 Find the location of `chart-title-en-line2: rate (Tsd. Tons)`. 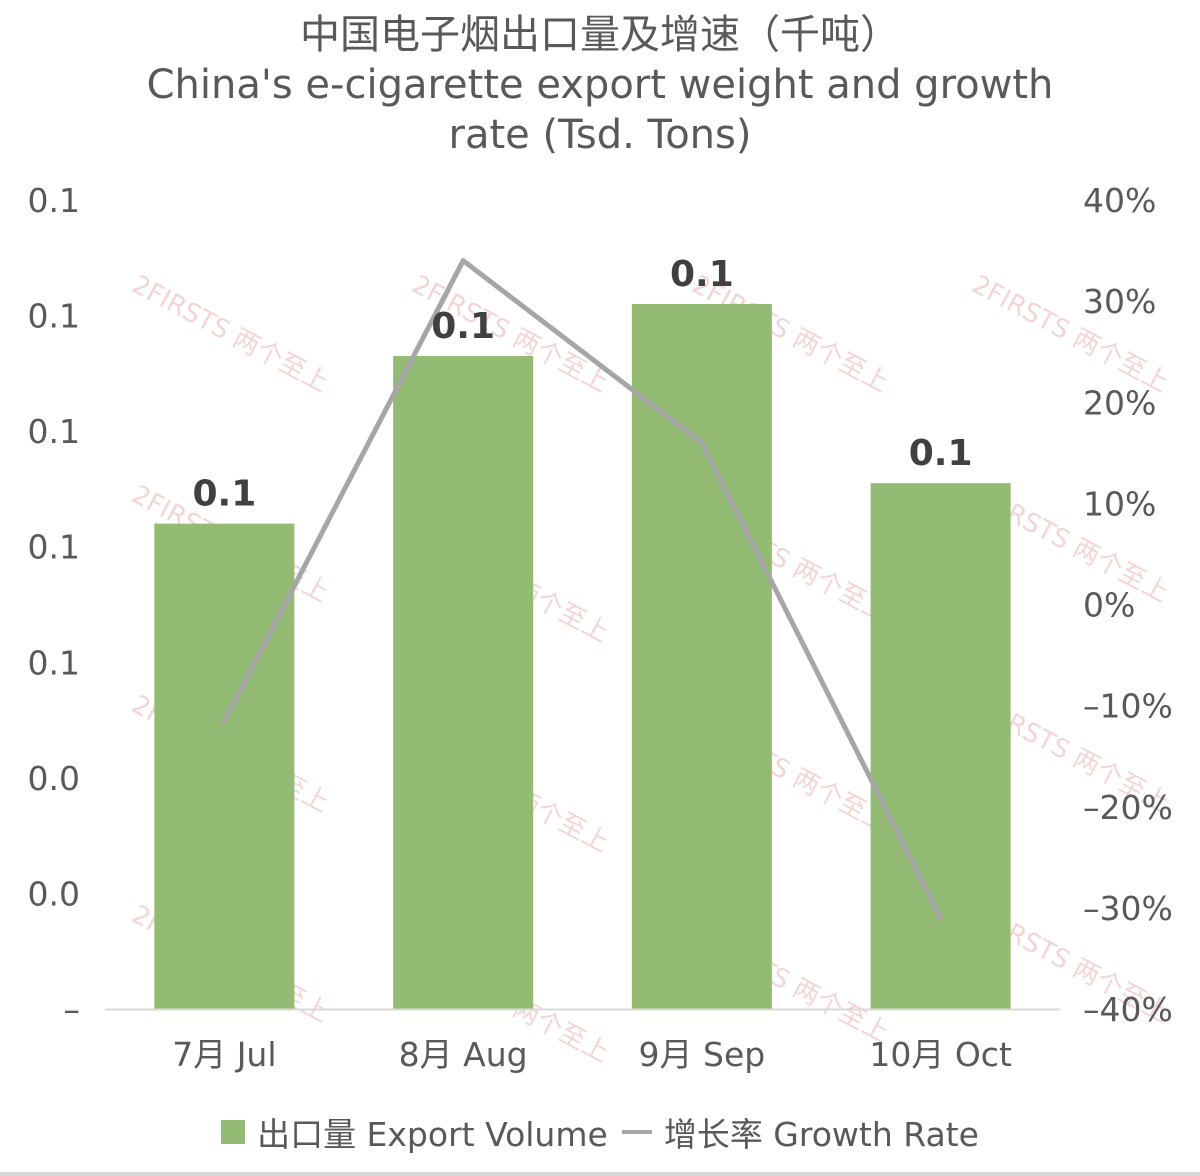

chart-title-en-line2: rate (Tsd. Tons) is located at coordinates (600, 135).